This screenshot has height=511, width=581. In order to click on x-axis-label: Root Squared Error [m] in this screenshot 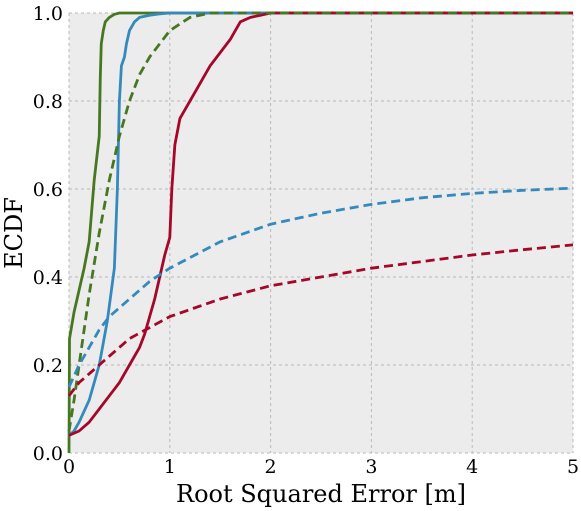, I will do `click(321, 494)`.